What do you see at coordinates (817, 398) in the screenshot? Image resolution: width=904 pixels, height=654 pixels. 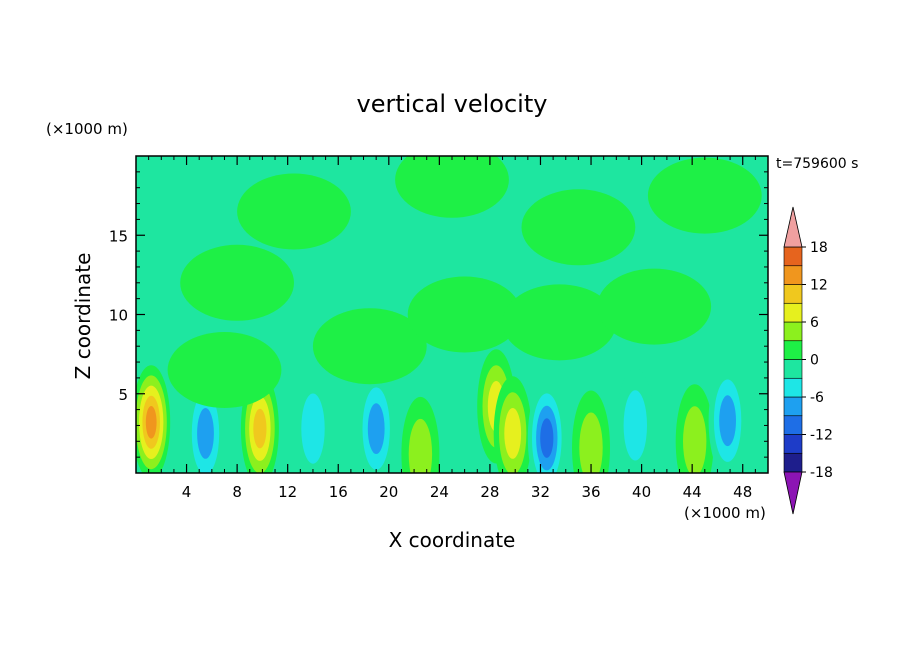 I see `colorbar-tick-label: -6` at bounding box center [817, 398].